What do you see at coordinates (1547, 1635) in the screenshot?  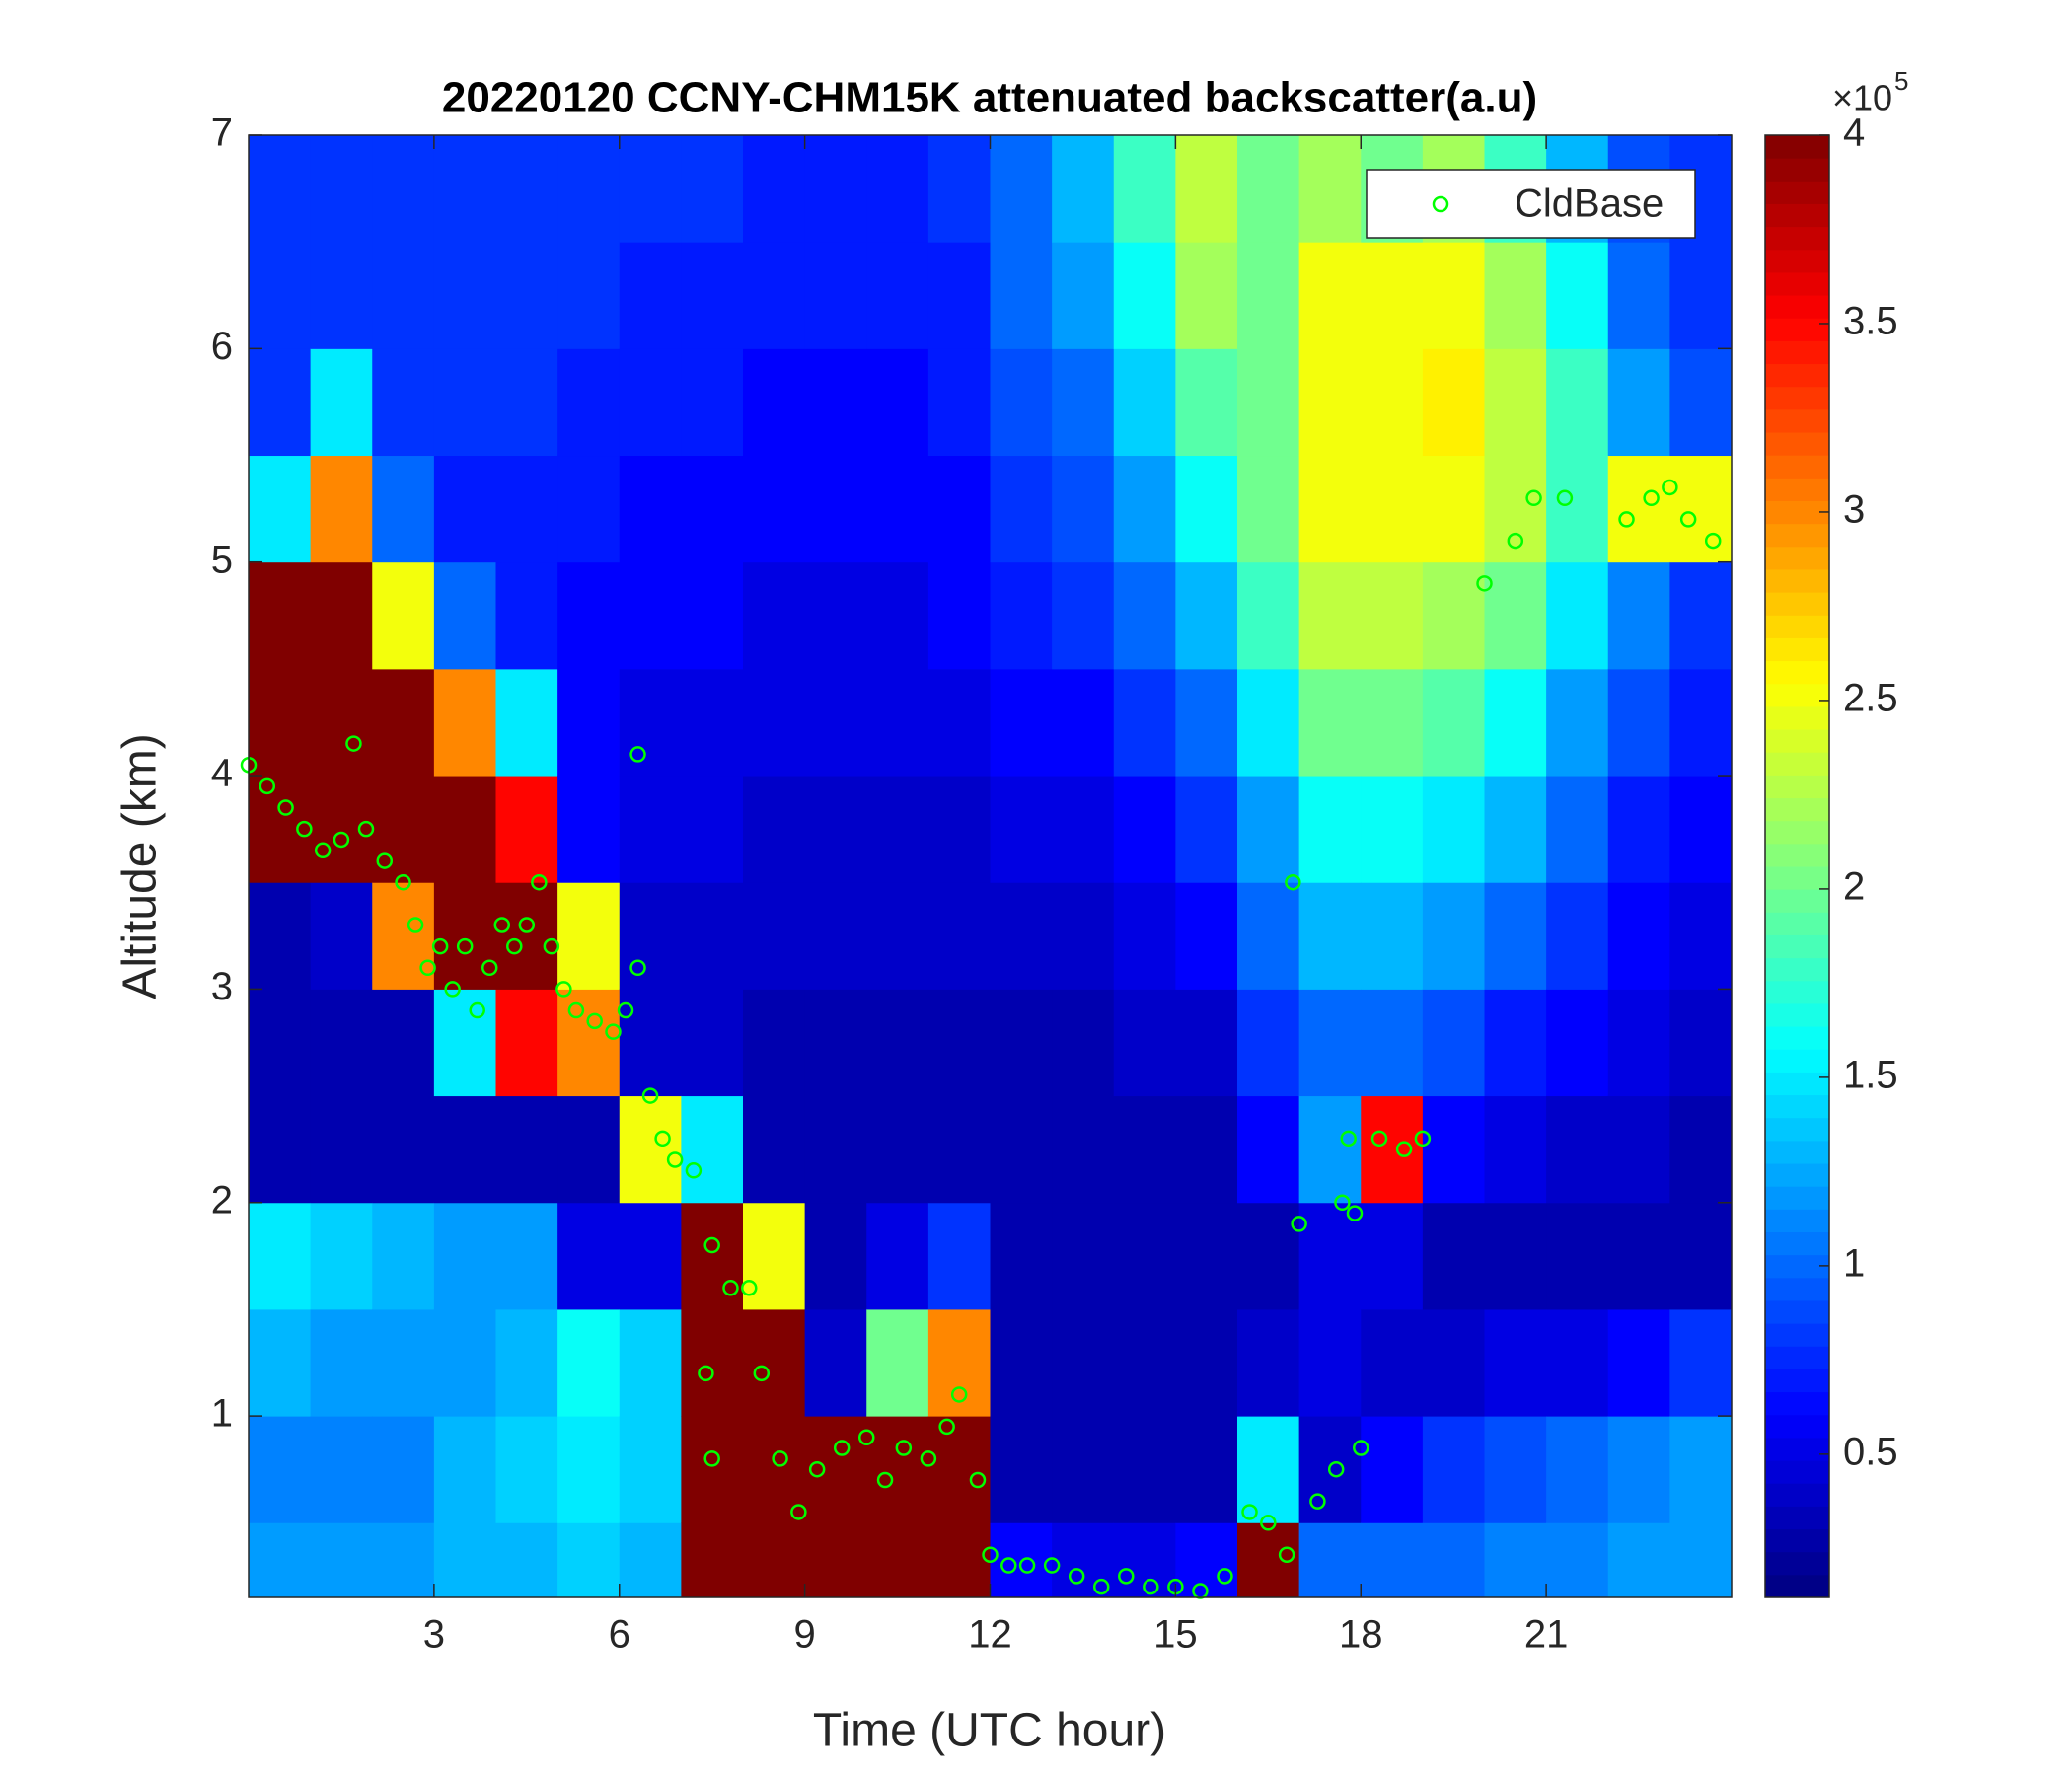 I see `x-tick-label: 21` at bounding box center [1547, 1635].